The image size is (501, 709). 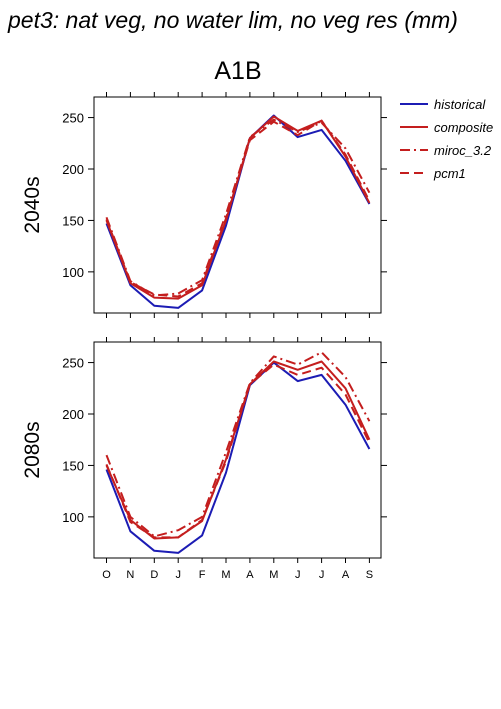 I want to click on legend-item-miroc_3.2: miroc_3.2, so click(x=446, y=150).